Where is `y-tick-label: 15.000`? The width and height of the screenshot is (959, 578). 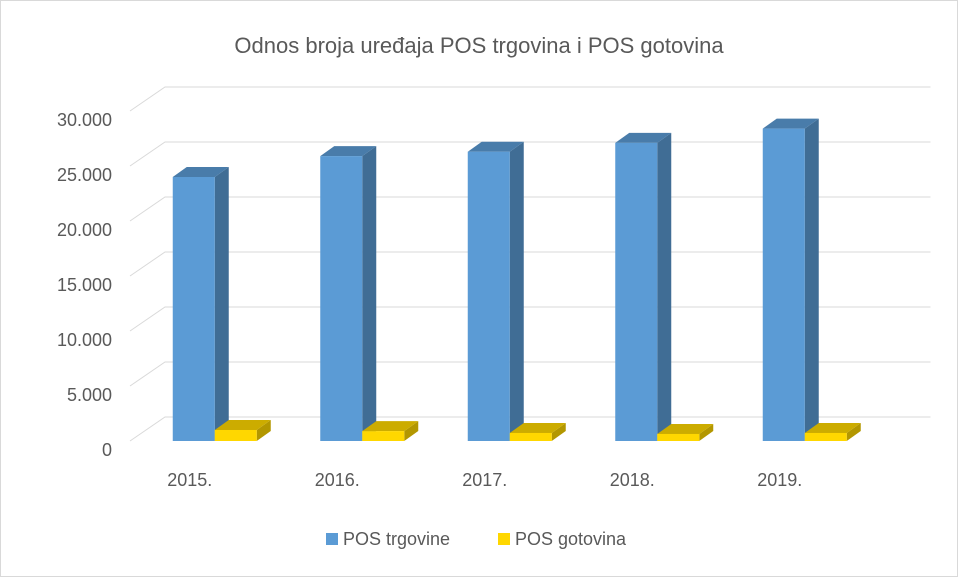
y-tick-label: 15.000 is located at coordinates (84, 285).